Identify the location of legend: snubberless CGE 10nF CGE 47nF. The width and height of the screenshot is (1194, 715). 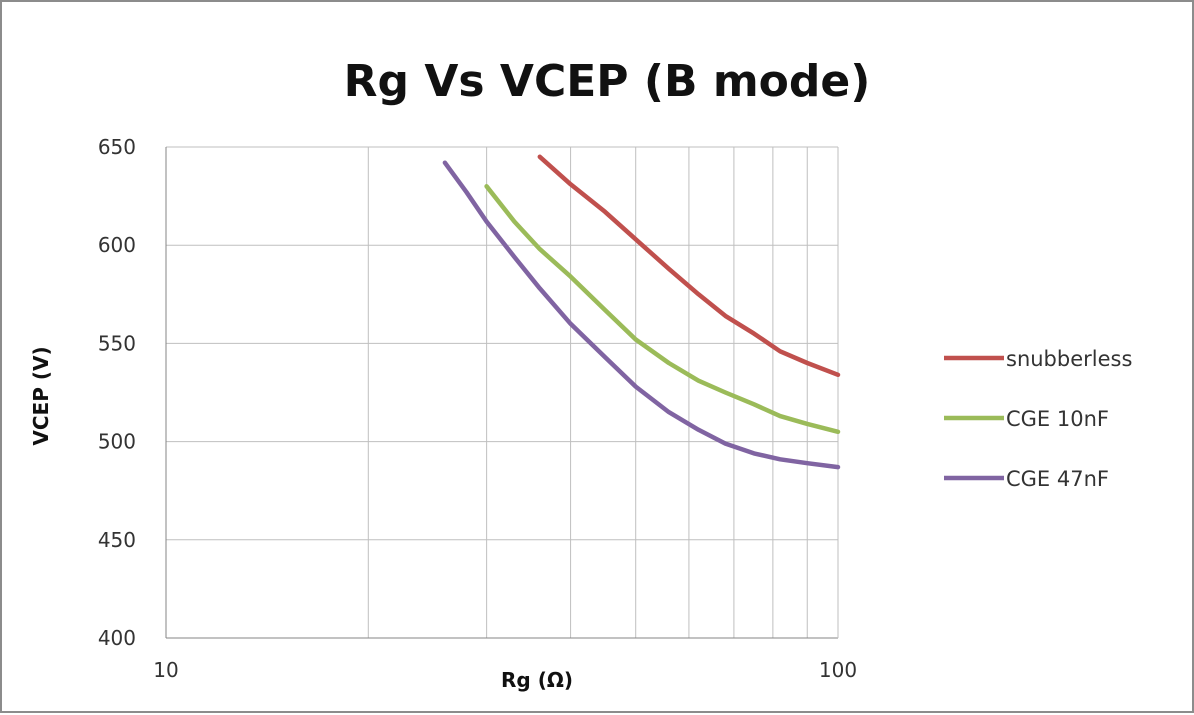
(1038, 419).